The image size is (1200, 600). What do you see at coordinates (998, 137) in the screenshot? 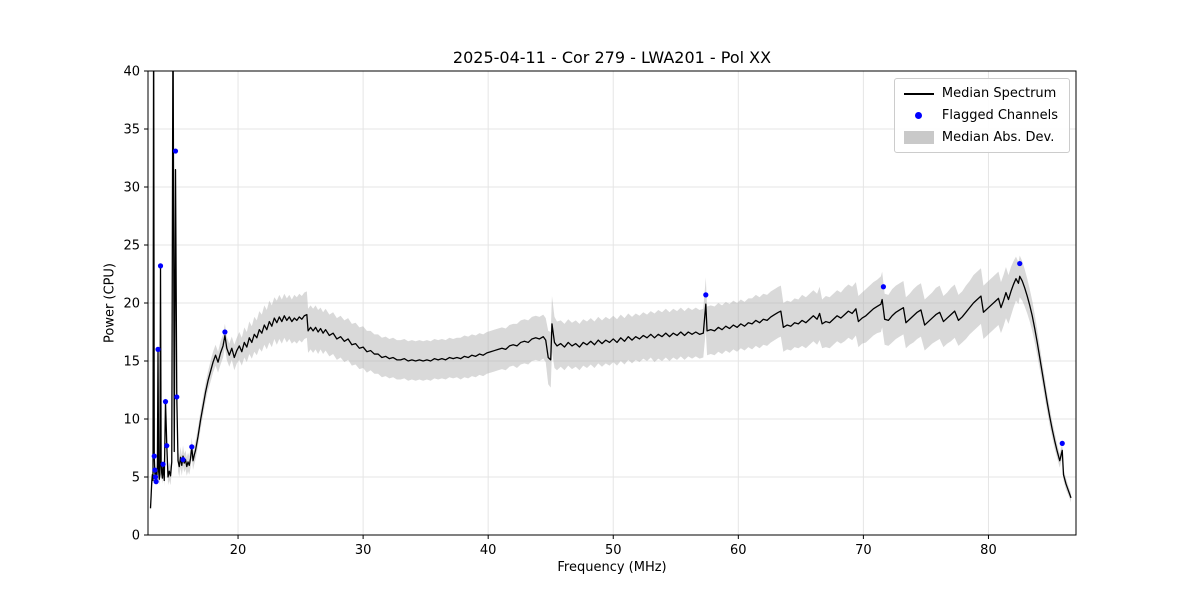
I see `legend-label-mad: Median Abs. Dev.` at bounding box center [998, 137].